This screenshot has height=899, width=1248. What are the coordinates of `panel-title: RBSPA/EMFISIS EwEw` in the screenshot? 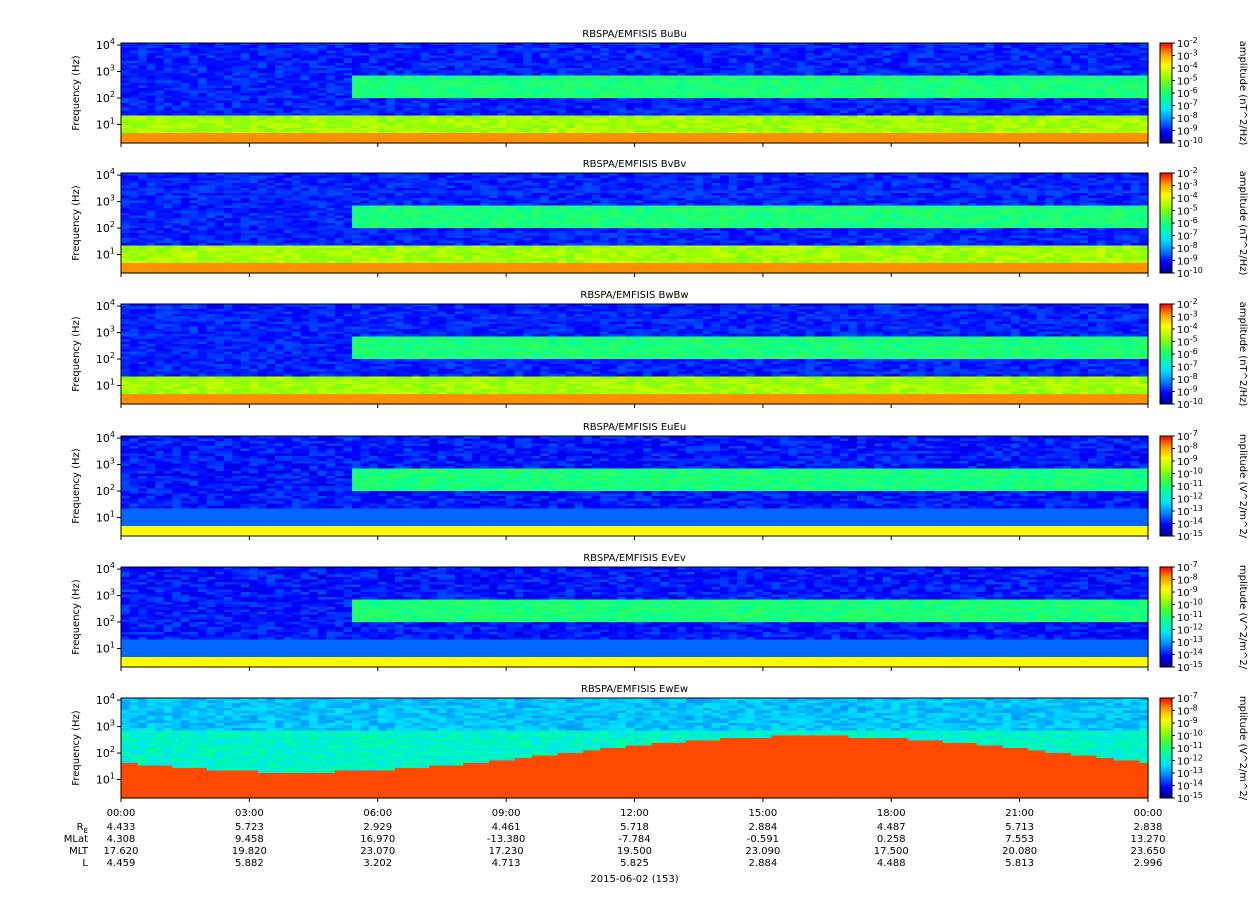 It's located at (634, 689).